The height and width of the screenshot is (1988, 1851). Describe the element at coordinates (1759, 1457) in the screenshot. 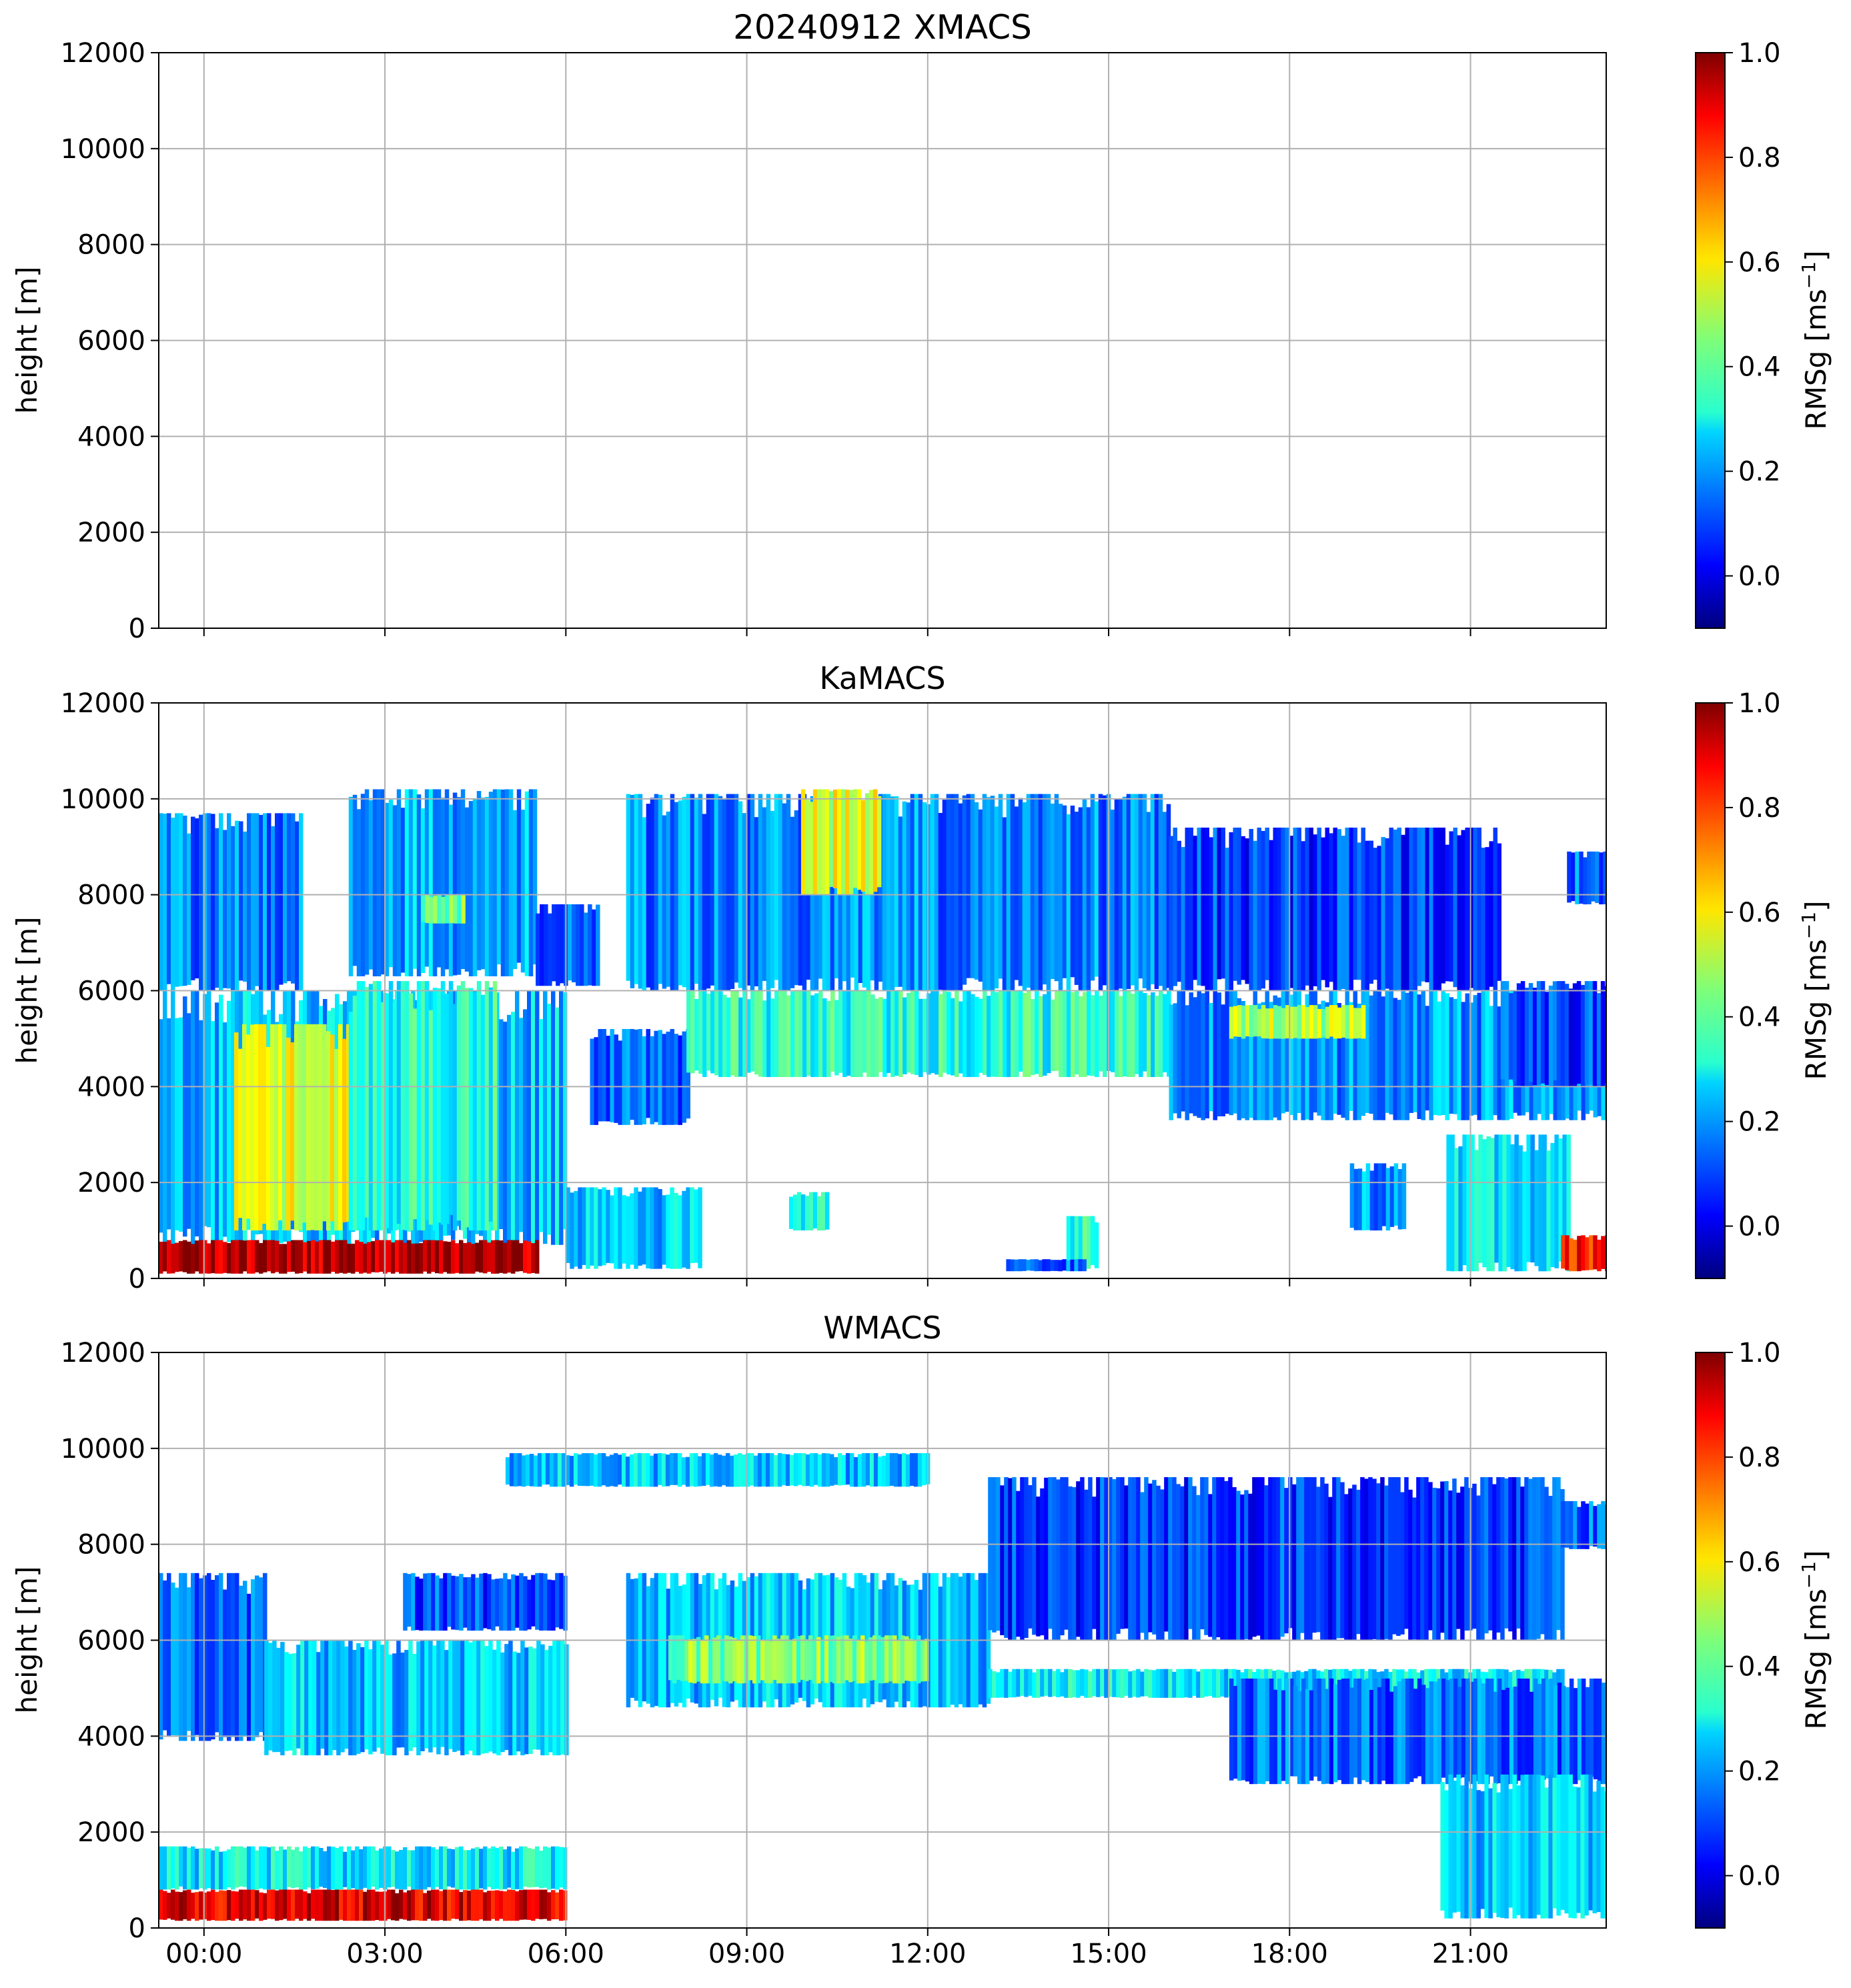

I see `colorbar-tick-label: 0.8` at that location.